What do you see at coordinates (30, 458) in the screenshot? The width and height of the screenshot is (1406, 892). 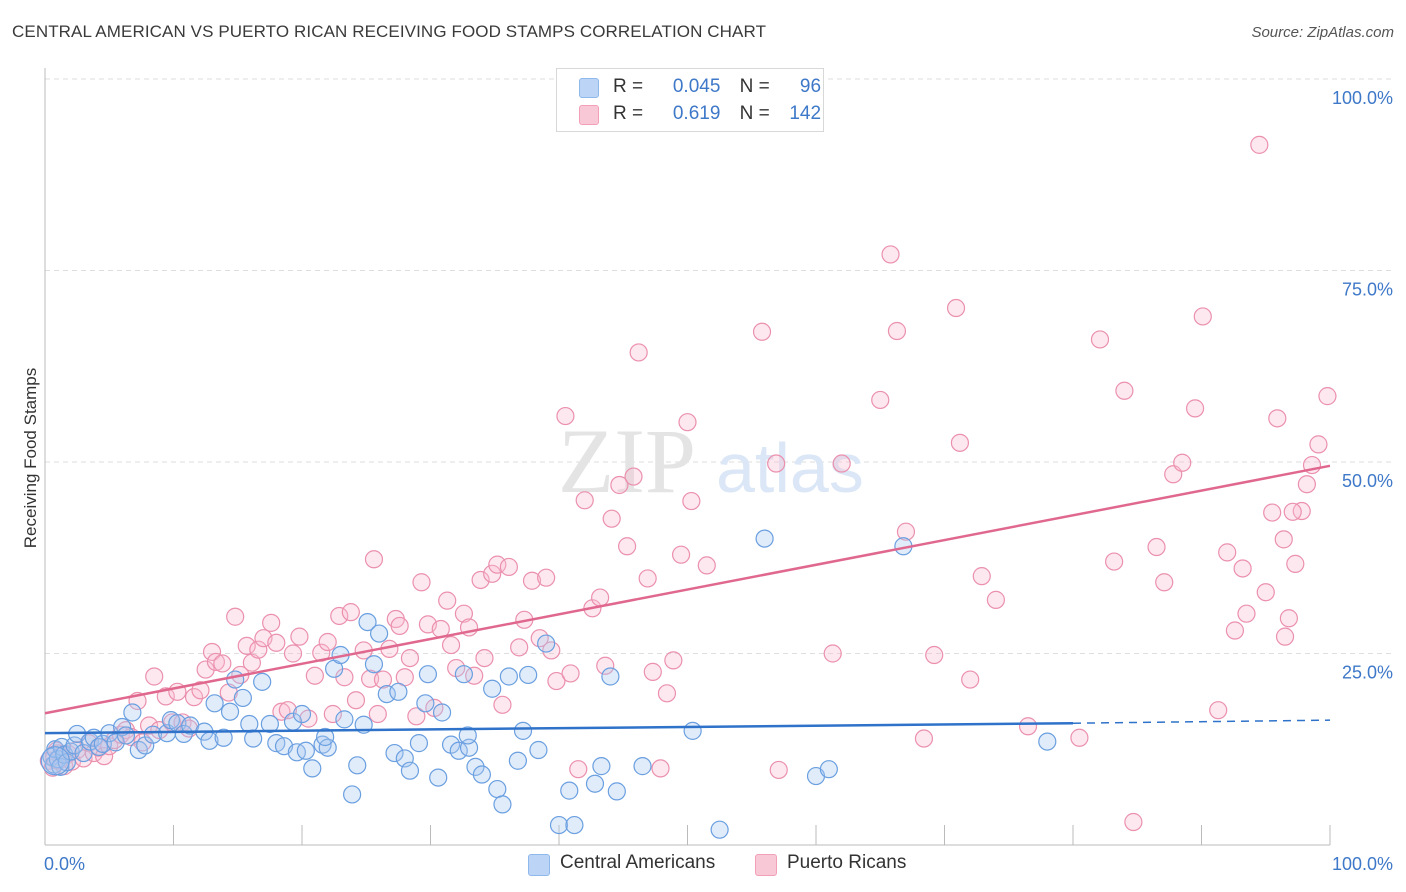 I see `y-axis-title: Receiving Food Stamps` at bounding box center [30, 458].